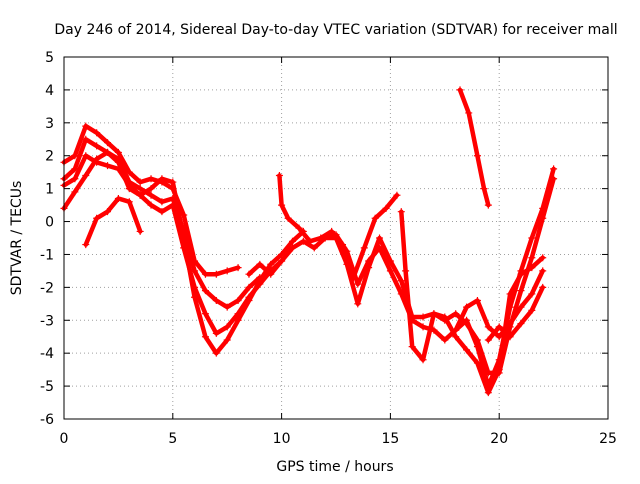 The width and height of the screenshot is (640, 484). What do you see at coordinates (47, 354) in the screenshot?
I see `y-tick-label-2: -4` at bounding box center [47, 354].